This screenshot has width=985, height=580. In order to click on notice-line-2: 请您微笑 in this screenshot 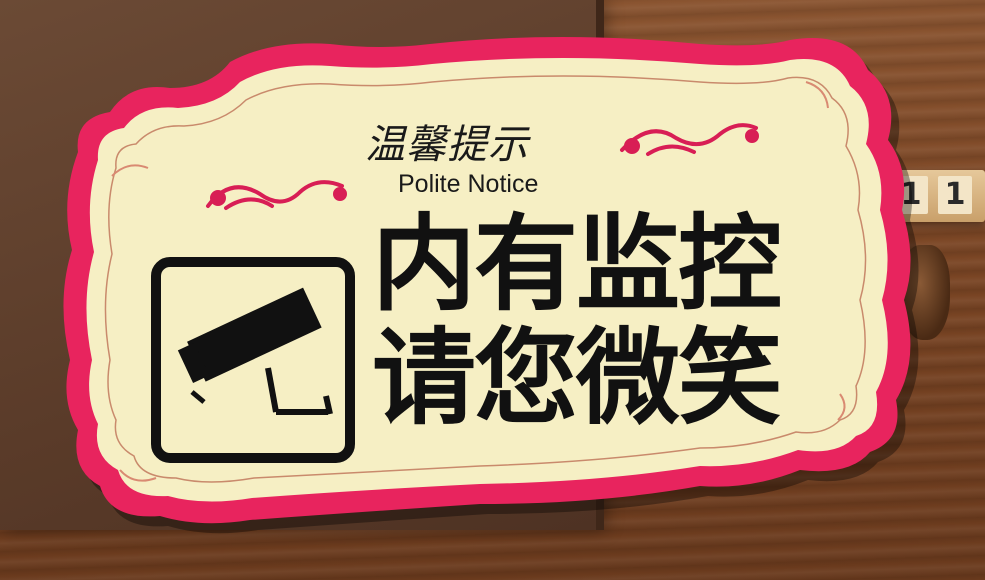, I will do `click(577, 378)`.